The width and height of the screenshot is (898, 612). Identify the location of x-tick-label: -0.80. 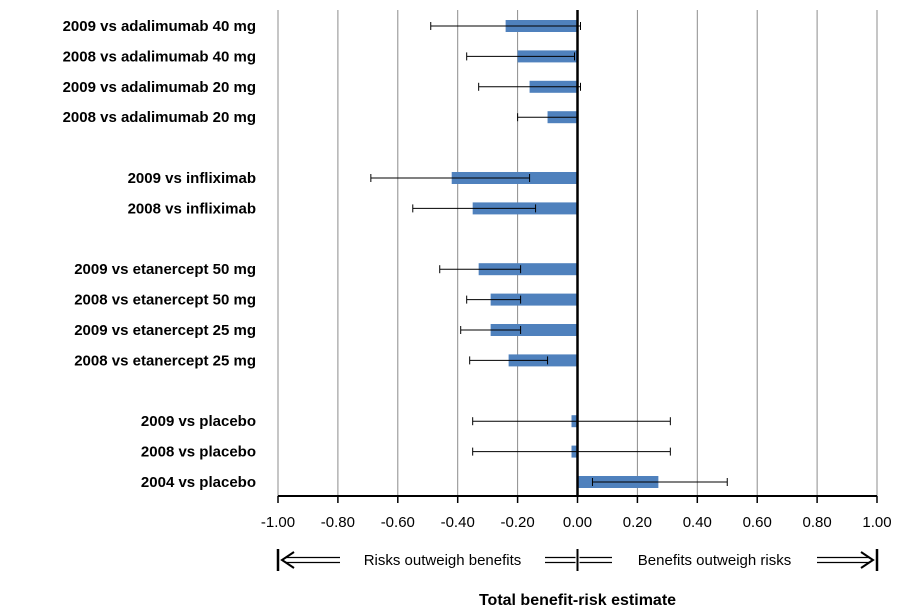
(338, 522).